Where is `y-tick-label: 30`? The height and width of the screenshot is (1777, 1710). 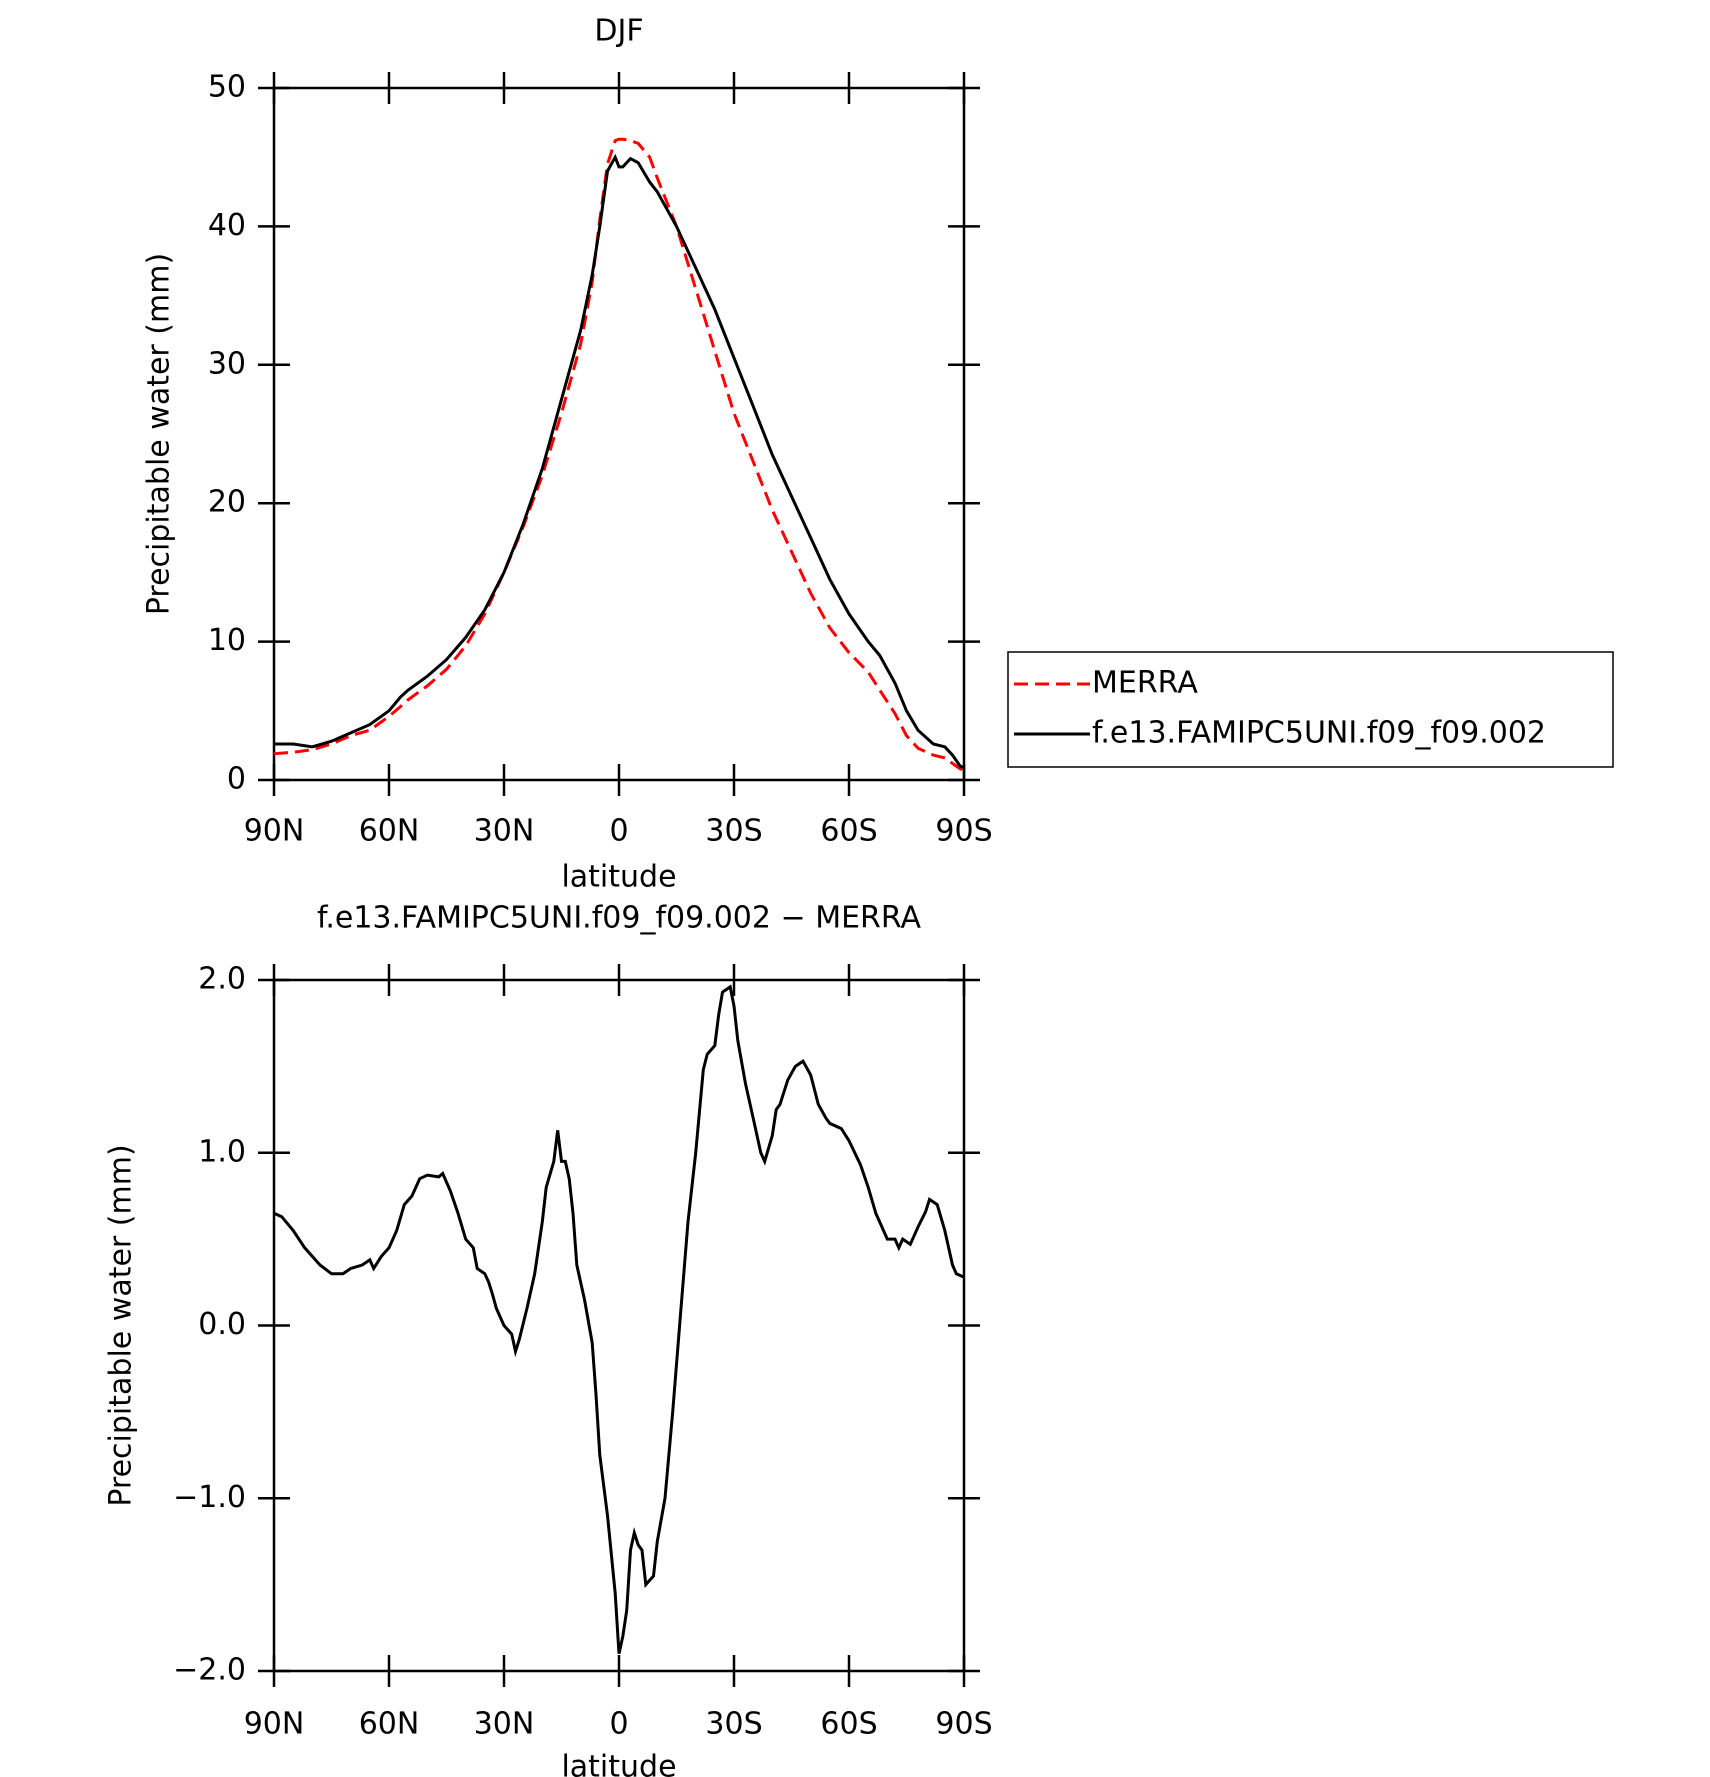 y-tick-label: 30 is located at coordinates (227, 363).